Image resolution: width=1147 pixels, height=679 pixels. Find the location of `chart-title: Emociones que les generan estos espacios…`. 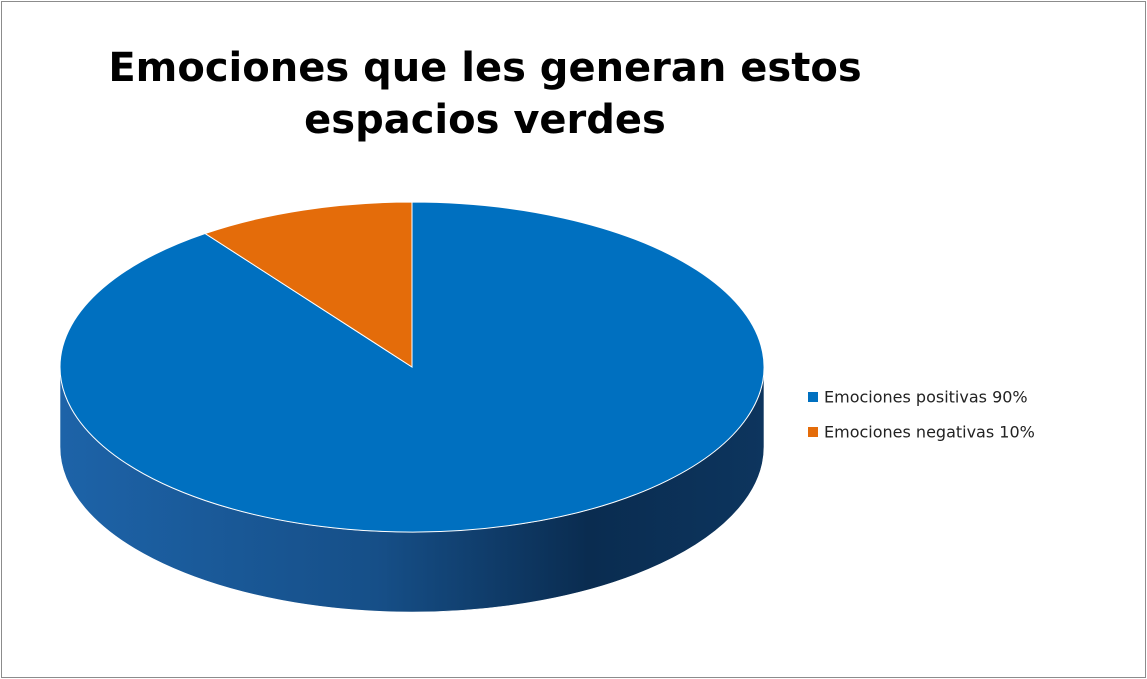

chart-title: Emociones que les generan estos espacios… is located at coordinates (485, 94).